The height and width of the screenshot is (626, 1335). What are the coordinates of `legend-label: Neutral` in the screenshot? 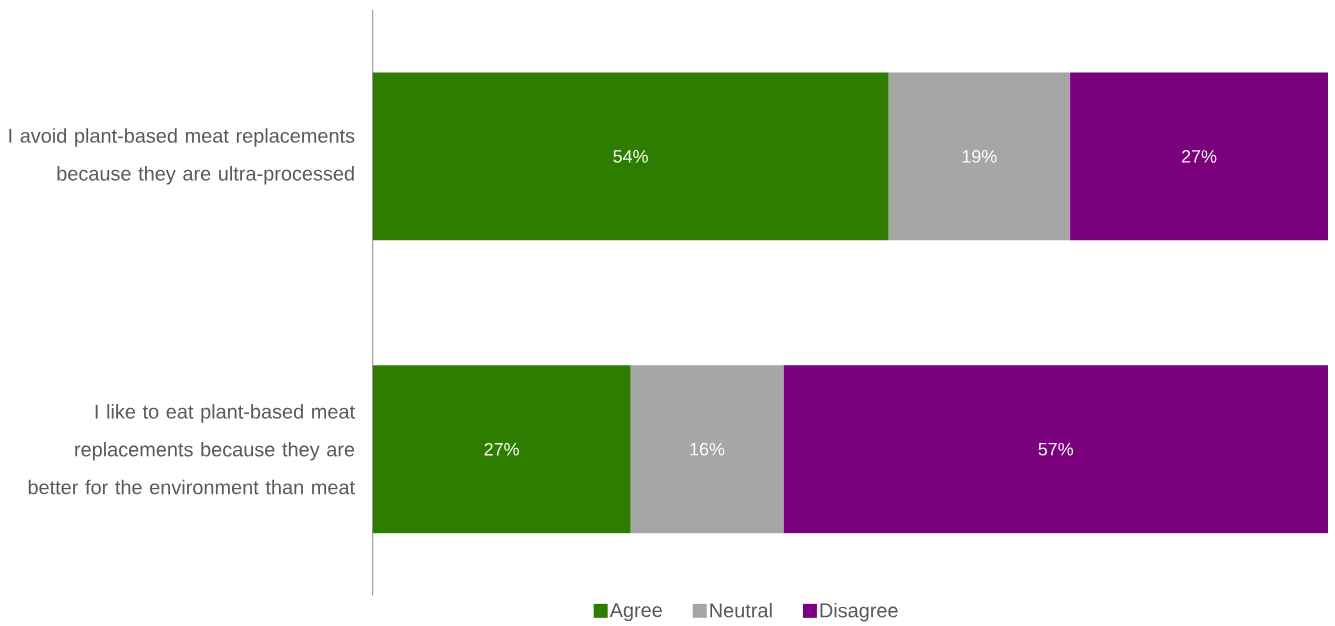 It's located at (741, 610).